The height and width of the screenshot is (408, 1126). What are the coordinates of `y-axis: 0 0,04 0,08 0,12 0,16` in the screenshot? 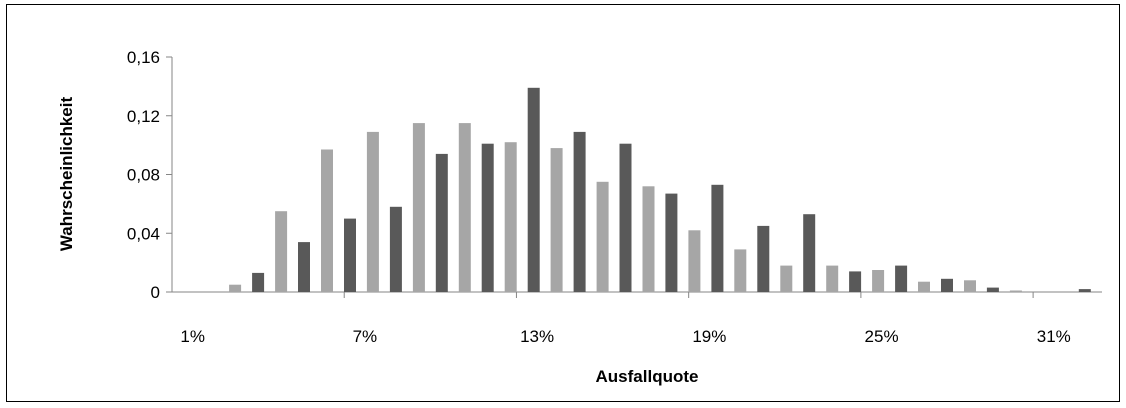 It's located at (150, 175).